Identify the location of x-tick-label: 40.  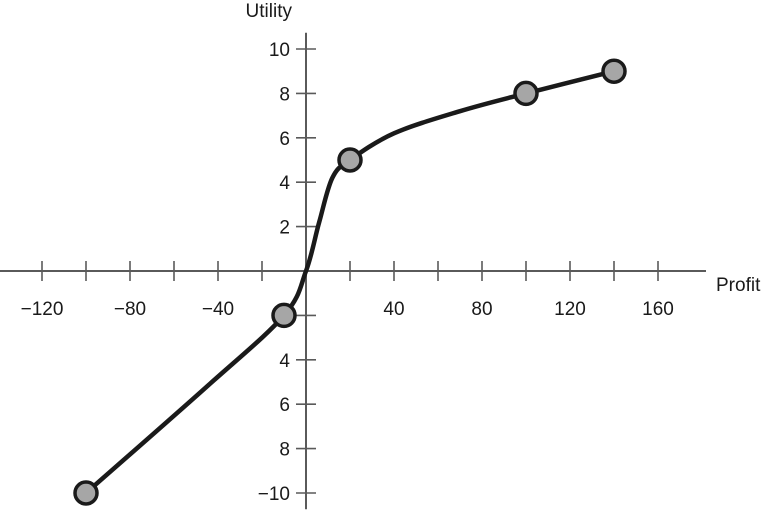
(393, 309).